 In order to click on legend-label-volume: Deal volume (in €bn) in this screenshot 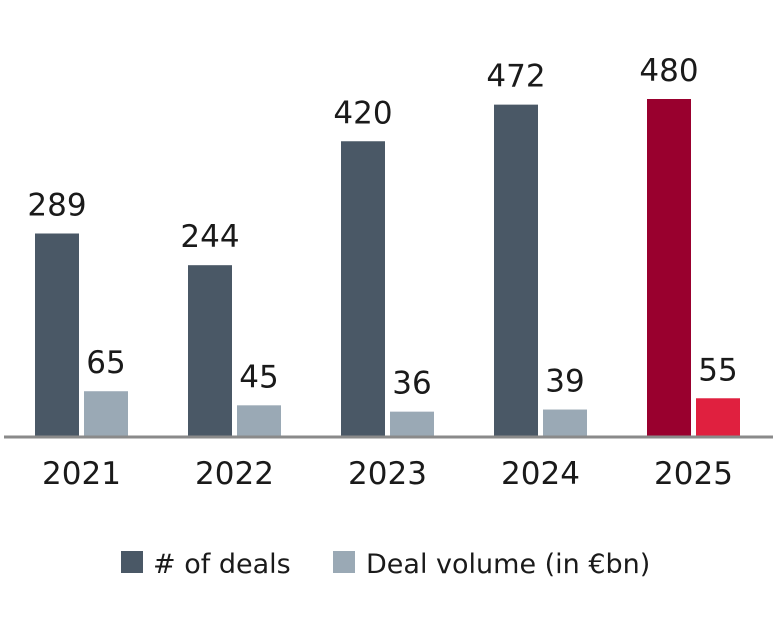, I will do `click(508, 564)`.